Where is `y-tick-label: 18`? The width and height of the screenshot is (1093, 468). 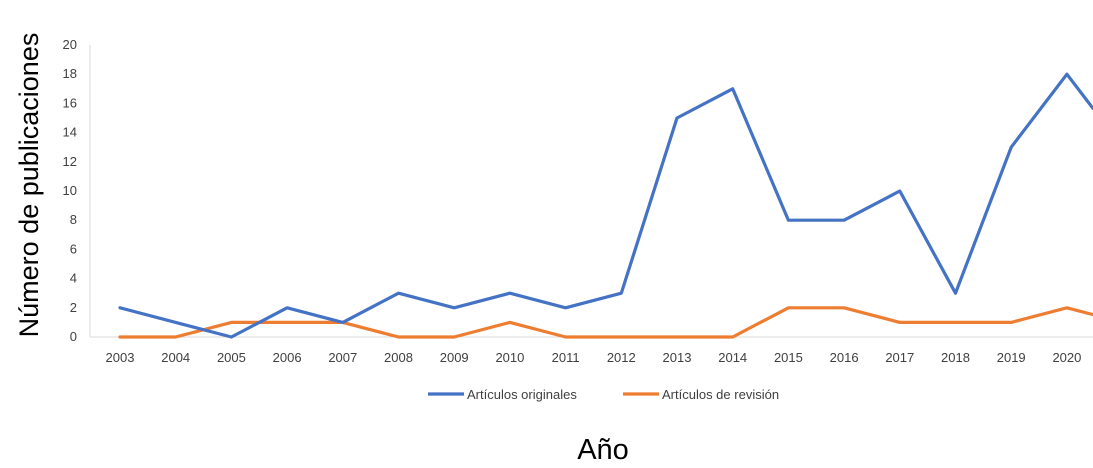
y-tick-label: 18 is located at coordinates (70, 73).